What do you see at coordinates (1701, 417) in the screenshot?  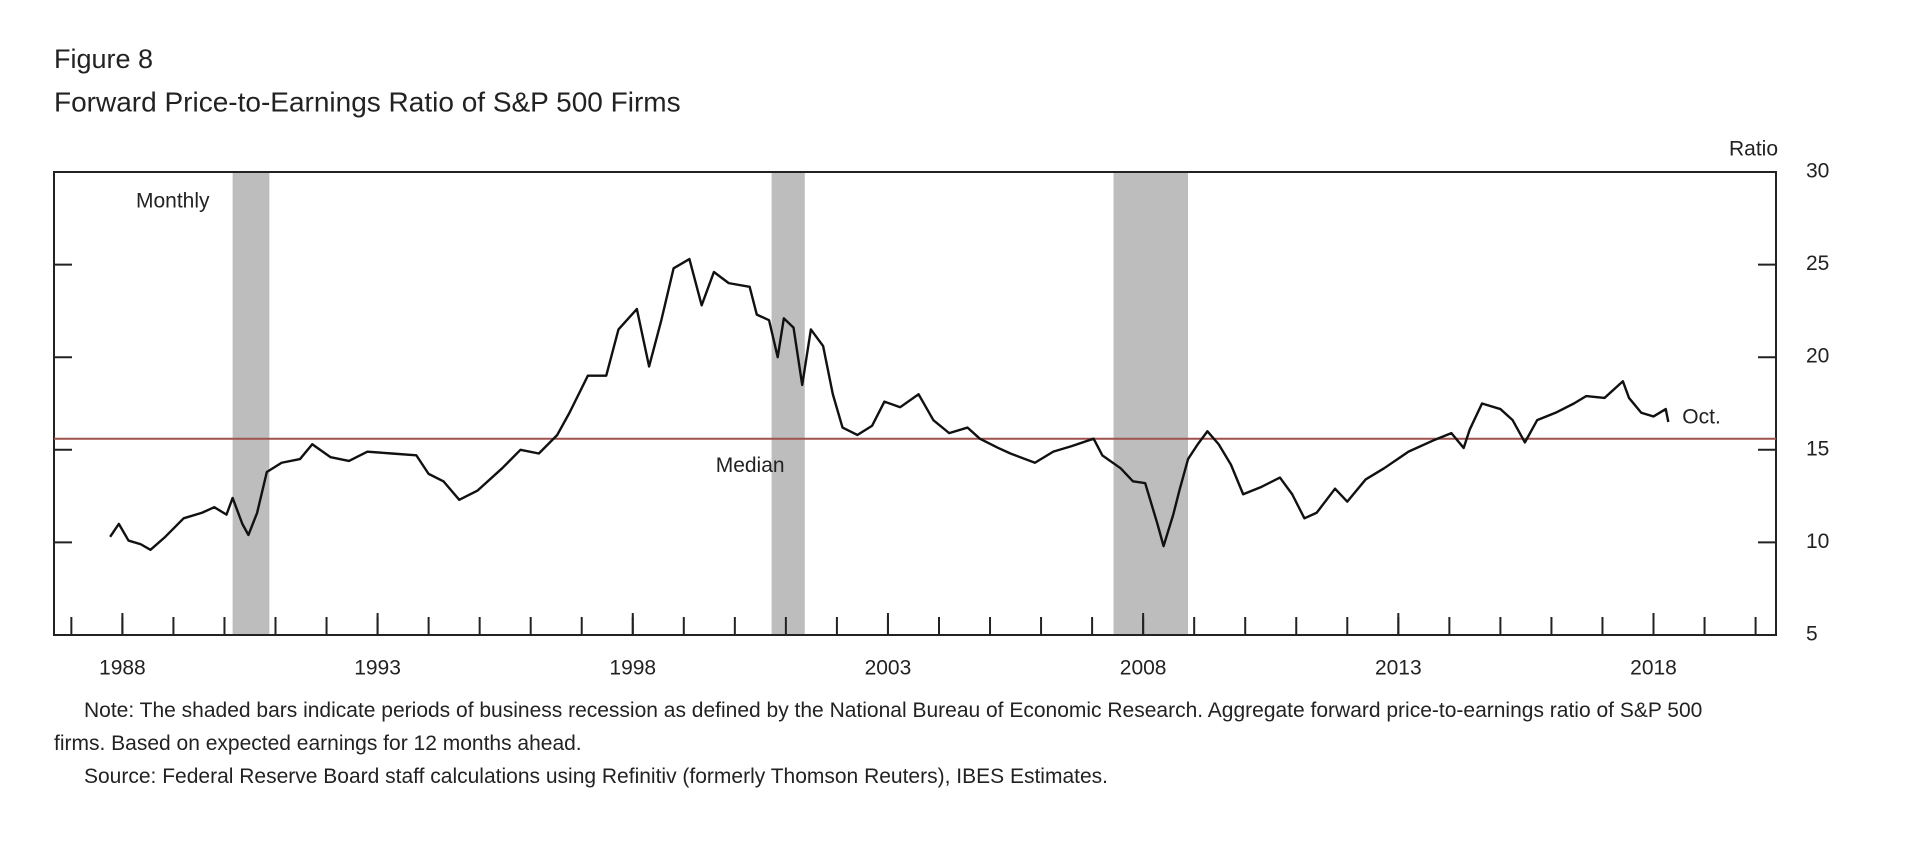 I see `end-label: Oct.` at bounding box center [1701, 417].